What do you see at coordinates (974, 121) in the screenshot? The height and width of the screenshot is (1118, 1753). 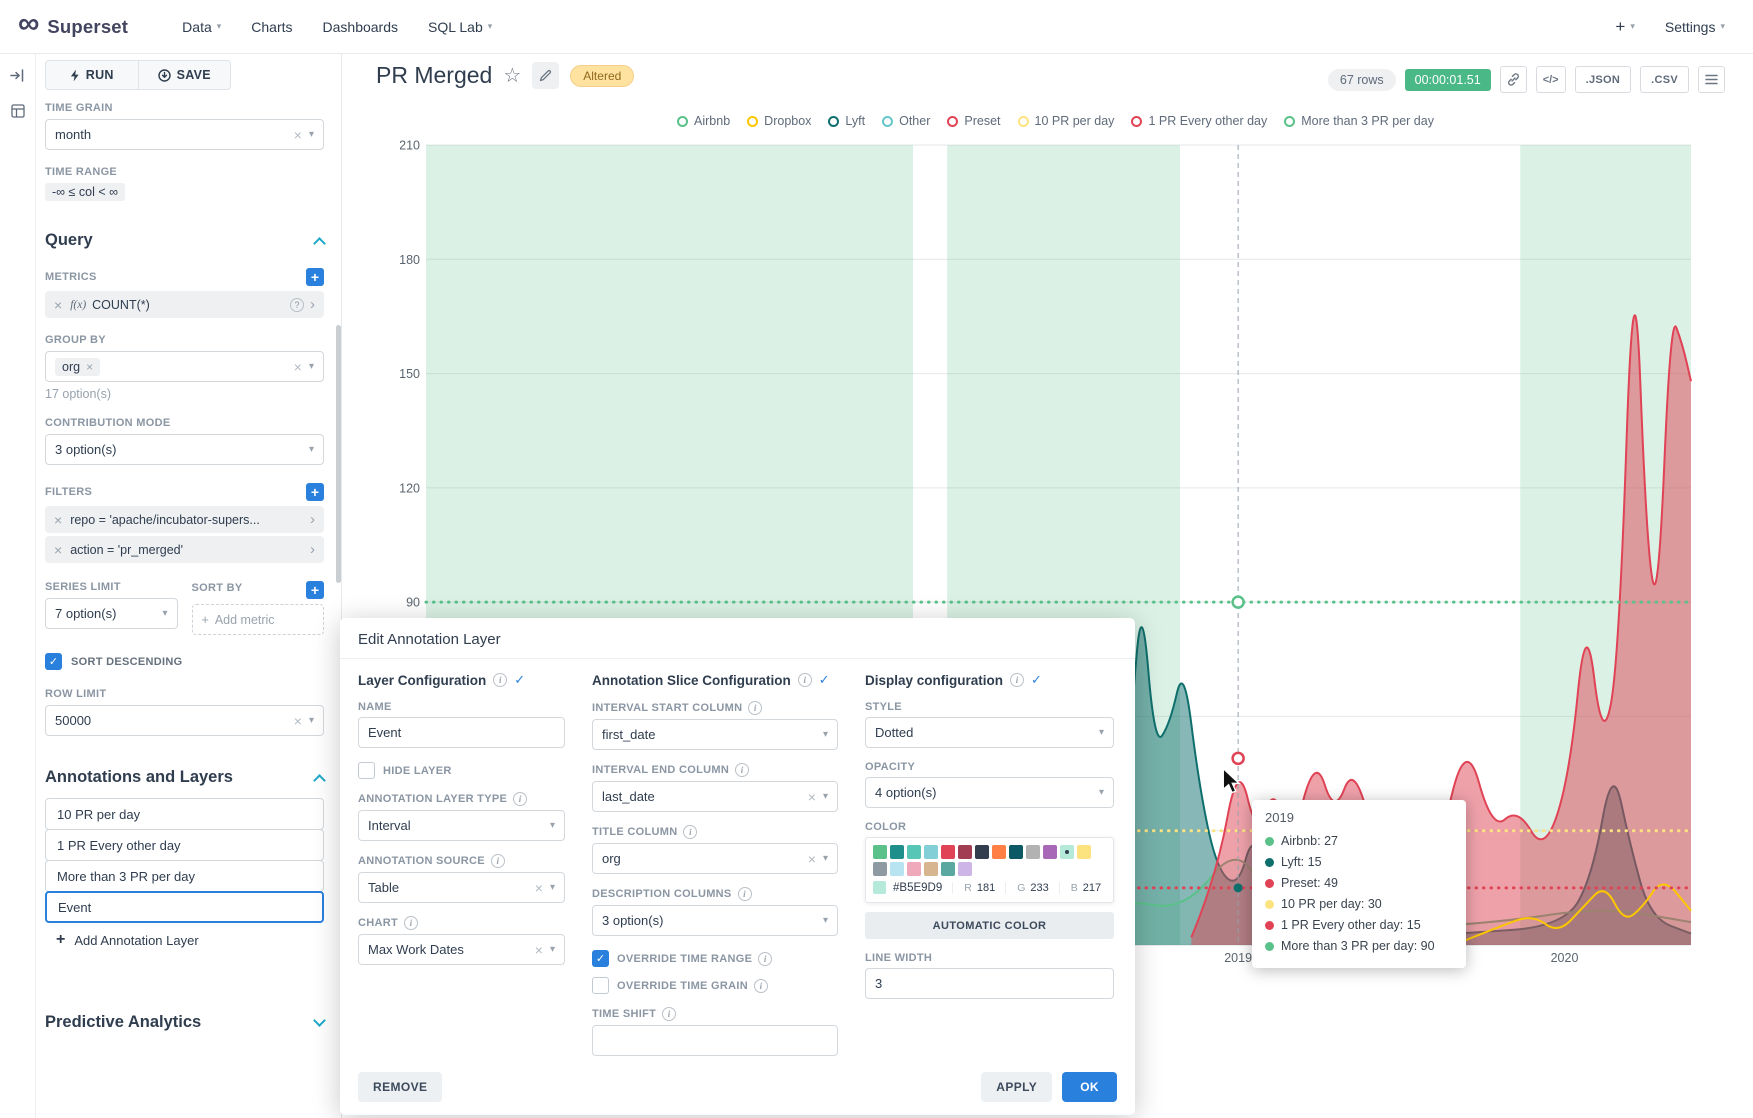 I see `legend-item-preset: Preset` at bounding box center [974, 121].